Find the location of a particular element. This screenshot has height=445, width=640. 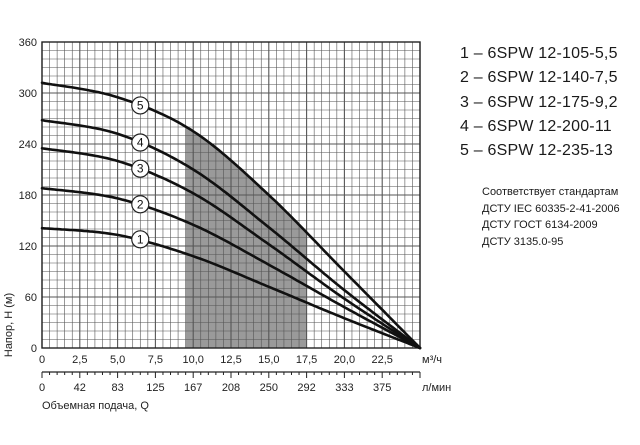

x-tick-label-m3h: 12,5 is located at coordinates (230, 360).